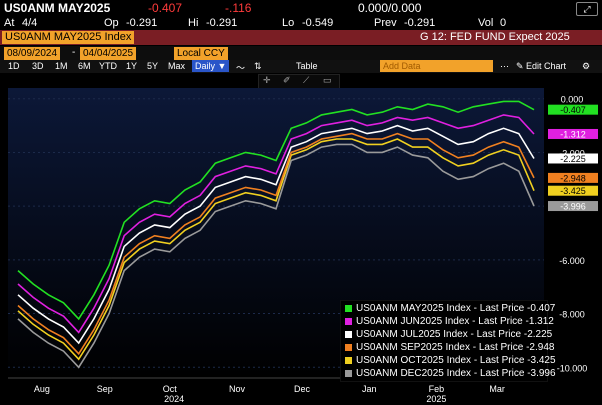  I want to click on period-max: Max, so click(177, 66).